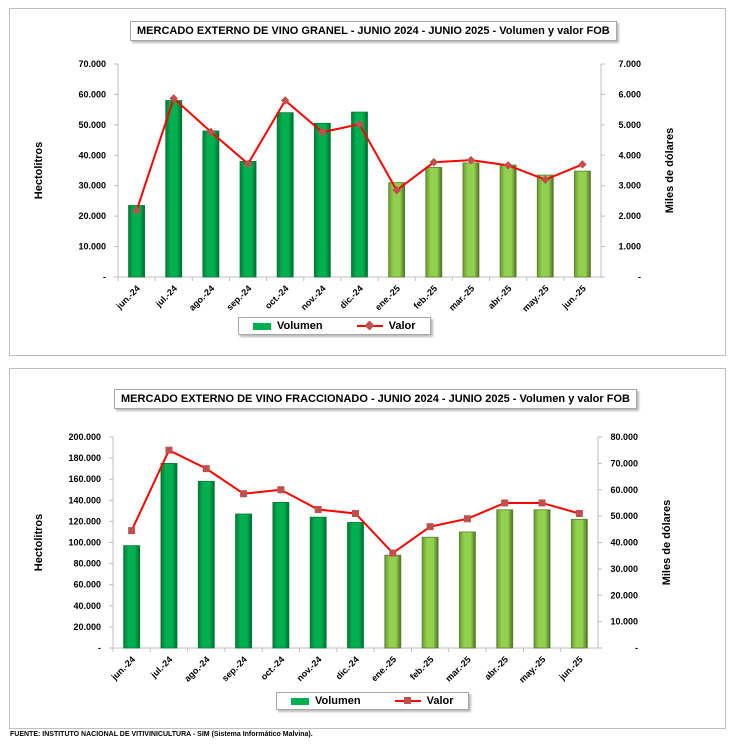 Image resolution: width=730 pixels, height=753 pixels. Describe the element at coordinates (92, 64) in the screenshot. I see `y-tick-label: 70.000` at that location.